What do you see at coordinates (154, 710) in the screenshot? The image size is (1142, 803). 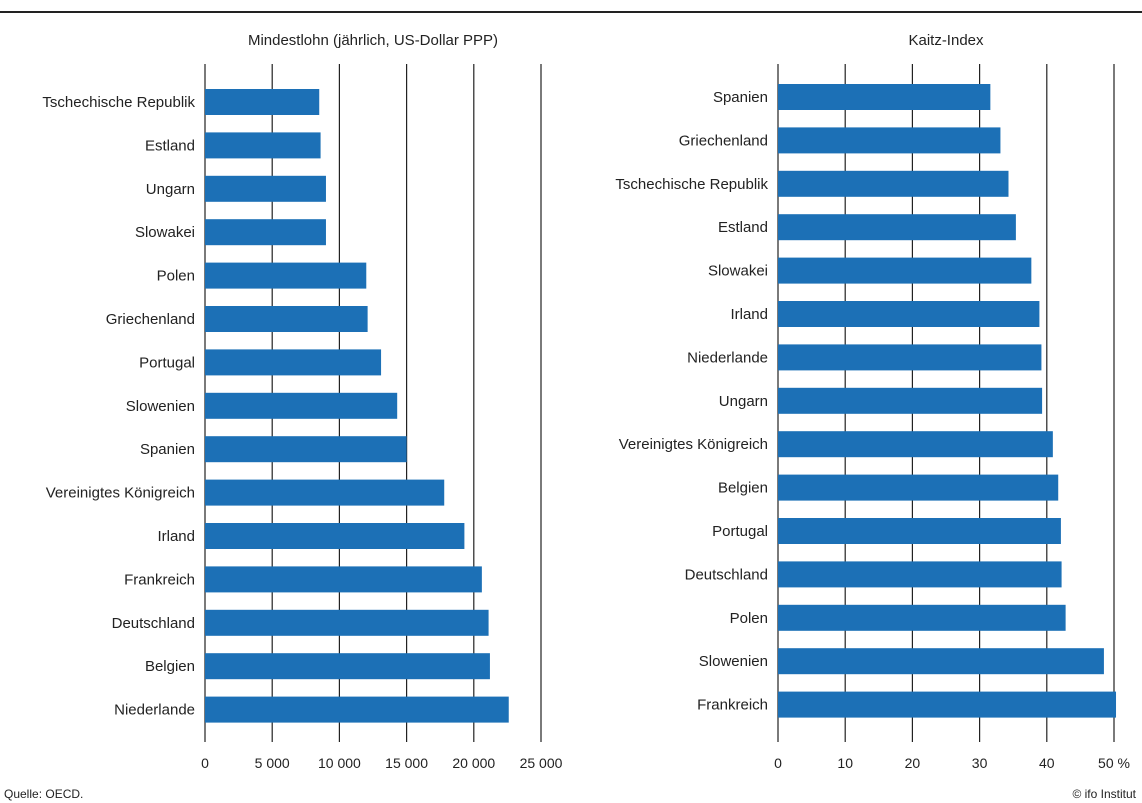 I see `chart1-category-label: Niederlande` at bounding box center [154, 710].